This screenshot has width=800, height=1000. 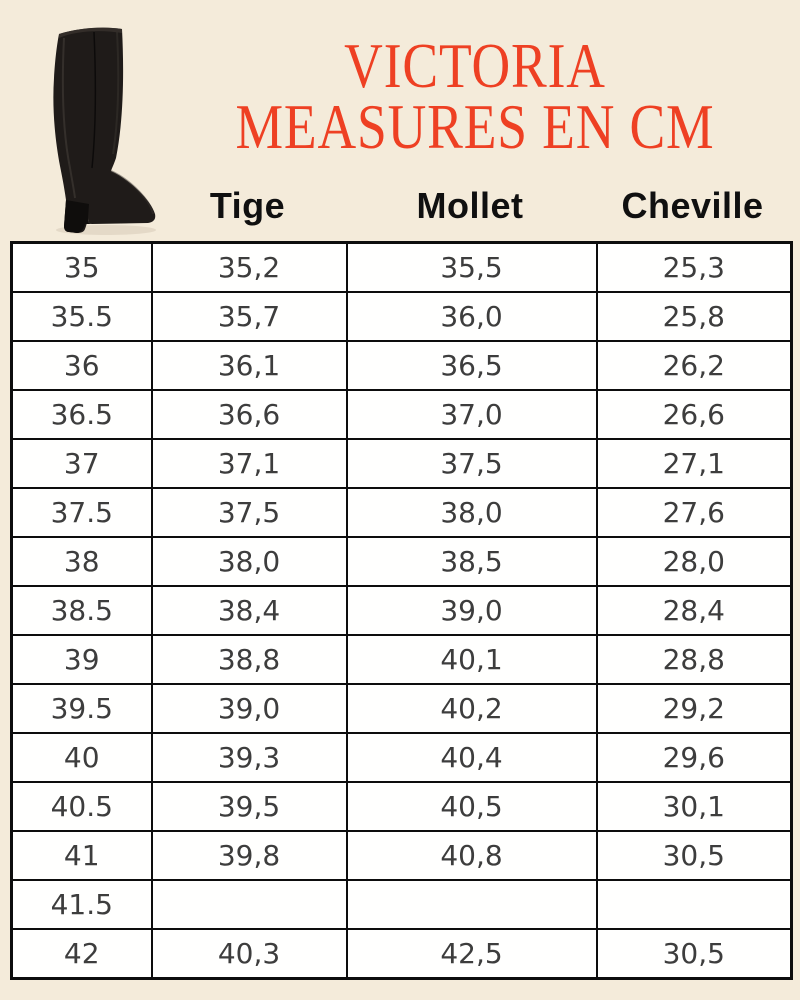 I want to click on size-cell: 42, so click(x=81, y=953).